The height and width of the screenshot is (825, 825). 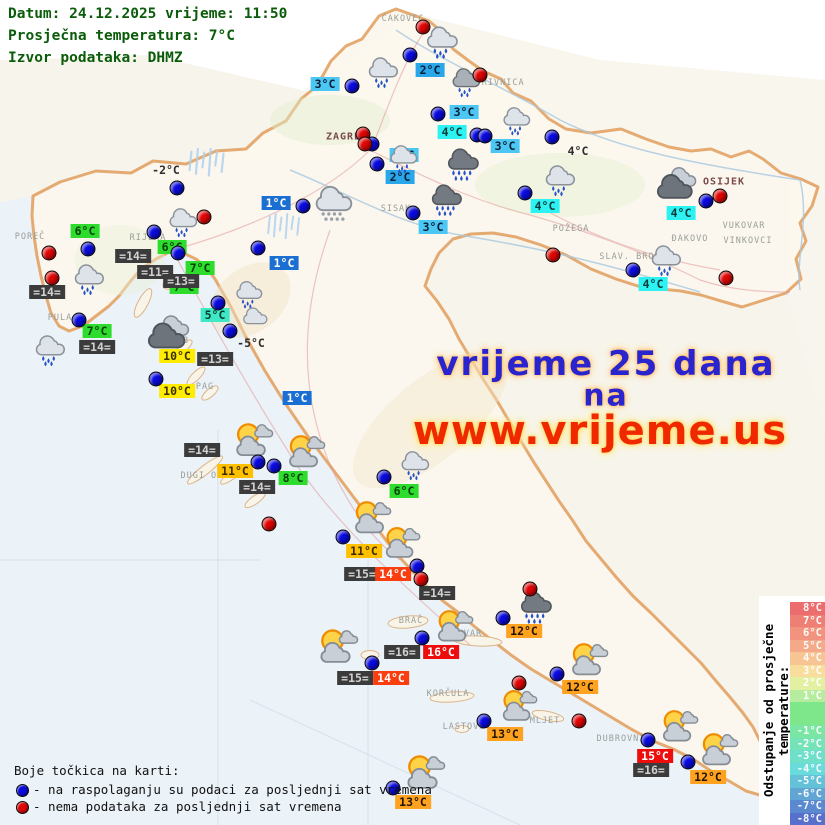 What do you see at coordinates (807, 645) in the screenshot?
I see `scale-cell: 5°C` at bounding box center [807, 645].